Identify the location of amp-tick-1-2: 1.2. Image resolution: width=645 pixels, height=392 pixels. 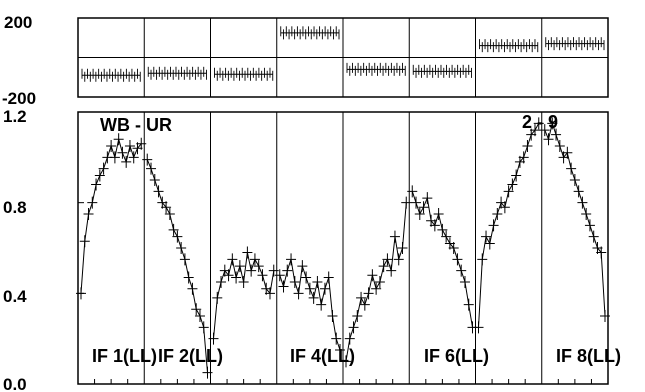
(15, 116).